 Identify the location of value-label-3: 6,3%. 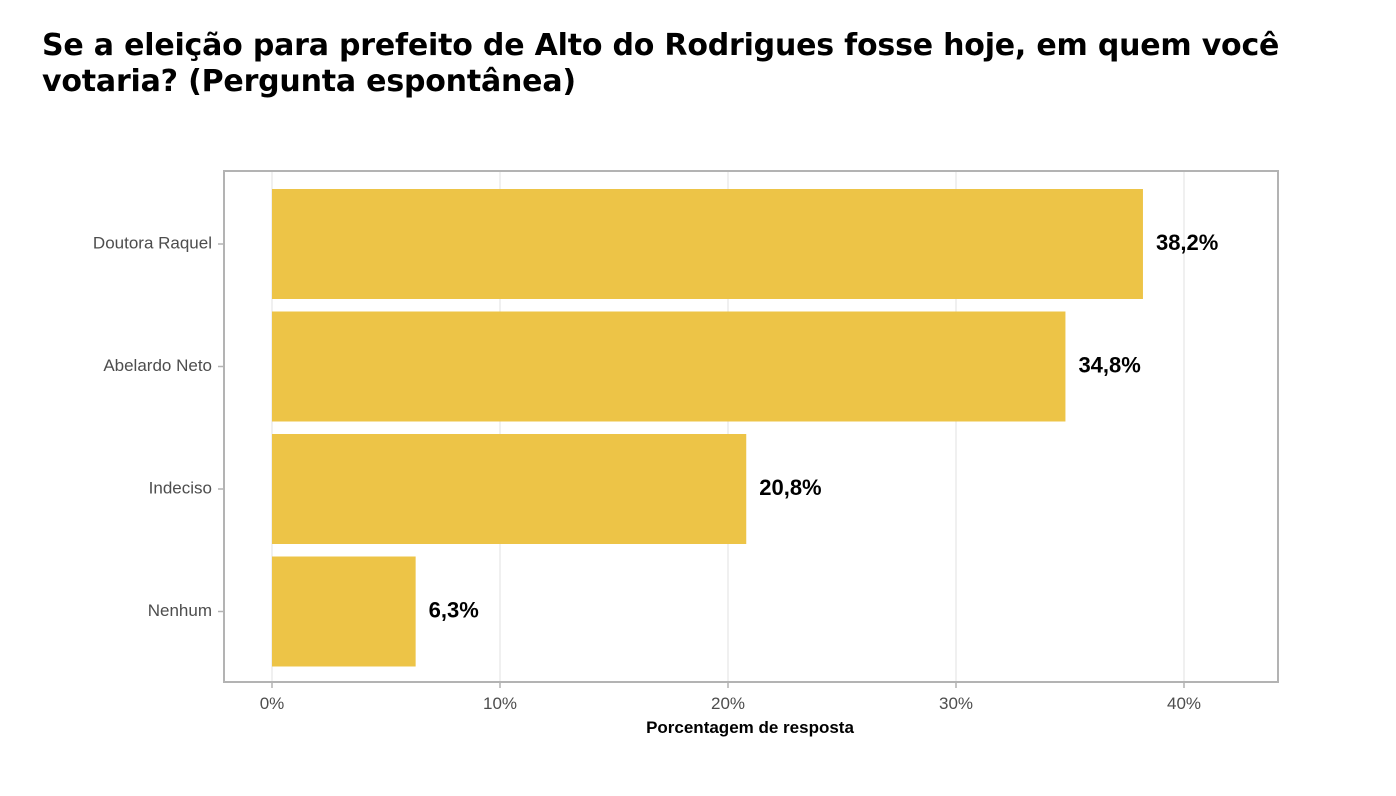
(454, 609).